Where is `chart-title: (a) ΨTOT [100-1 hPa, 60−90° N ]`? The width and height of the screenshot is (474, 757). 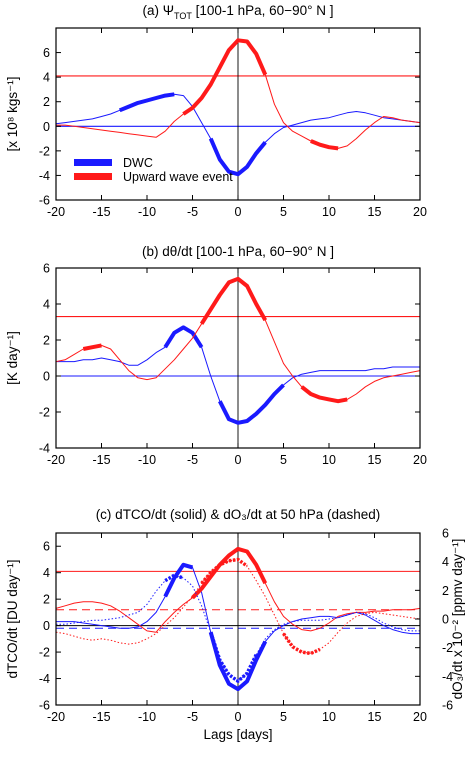
chart-title: (a) ΨTOT [100-1 hPa, 60−90° N ] is located at coordinates (238, 12).